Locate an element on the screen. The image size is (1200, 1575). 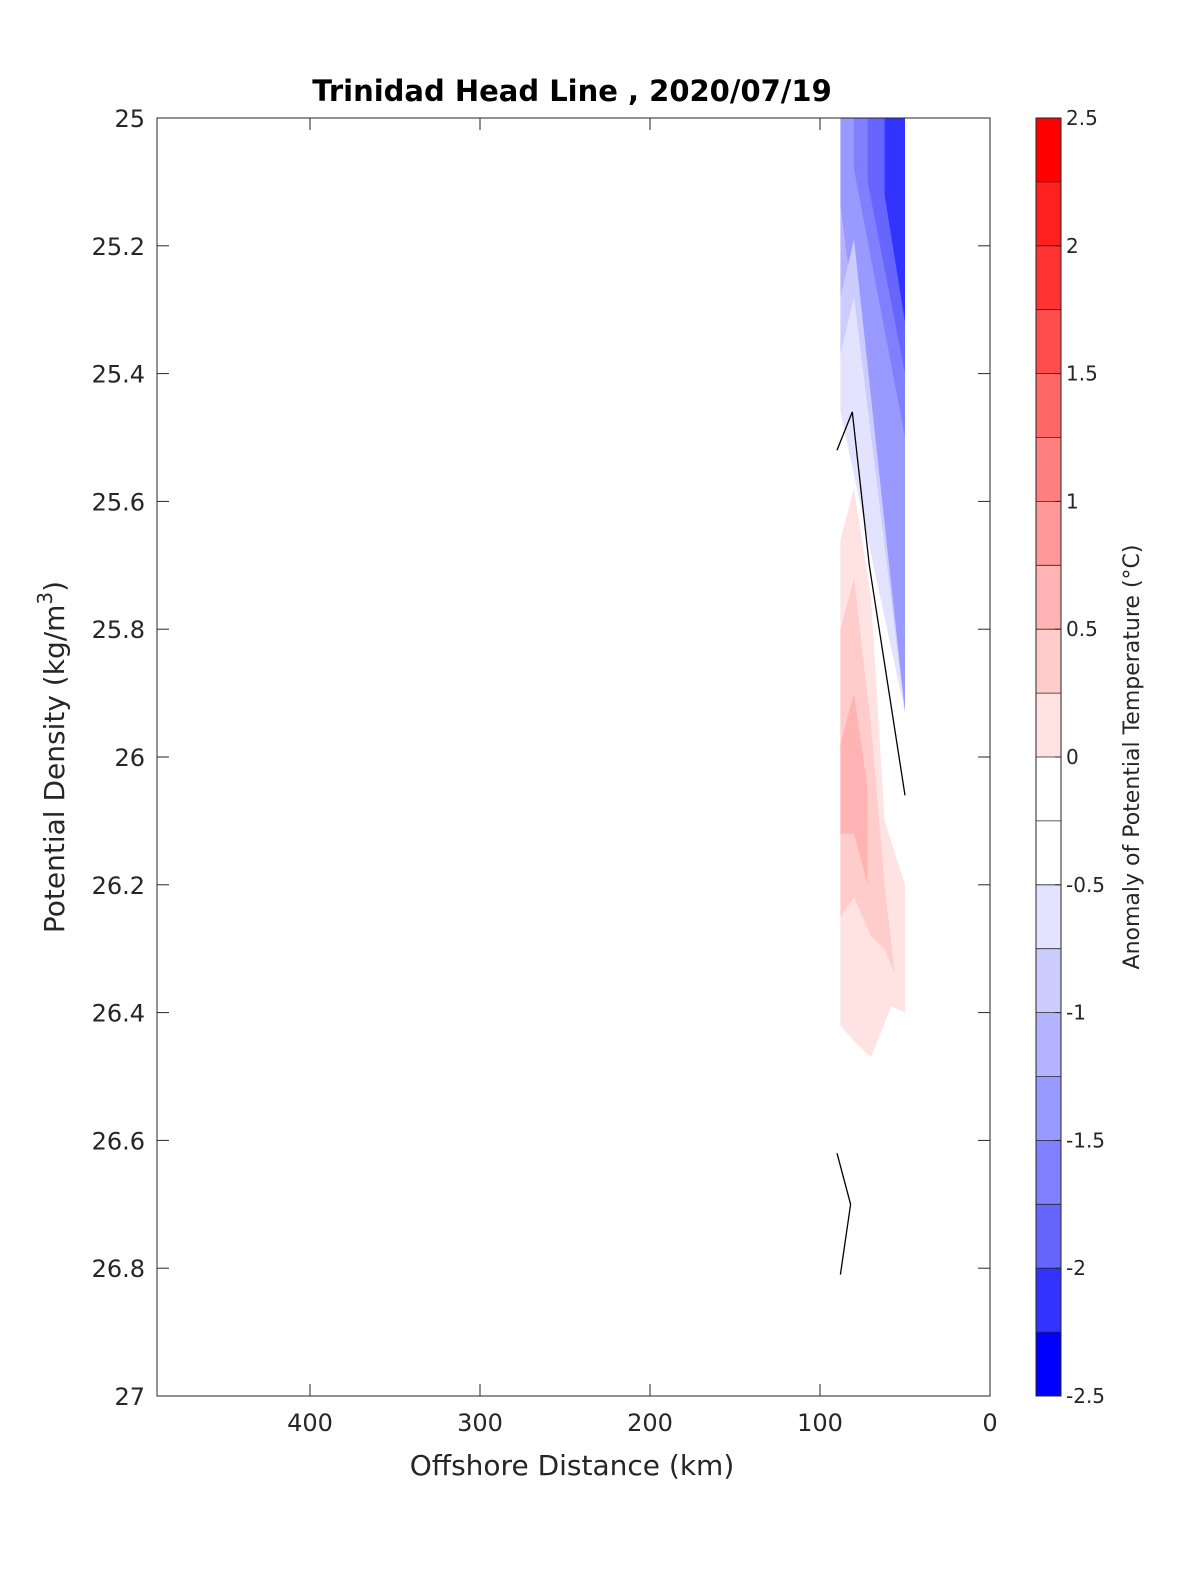
colorbar: 2.5 2 1.5 1 0.5 0 -0.5 -1 -1.5 -2 -2.5 is located at coordinates (1070, 757).